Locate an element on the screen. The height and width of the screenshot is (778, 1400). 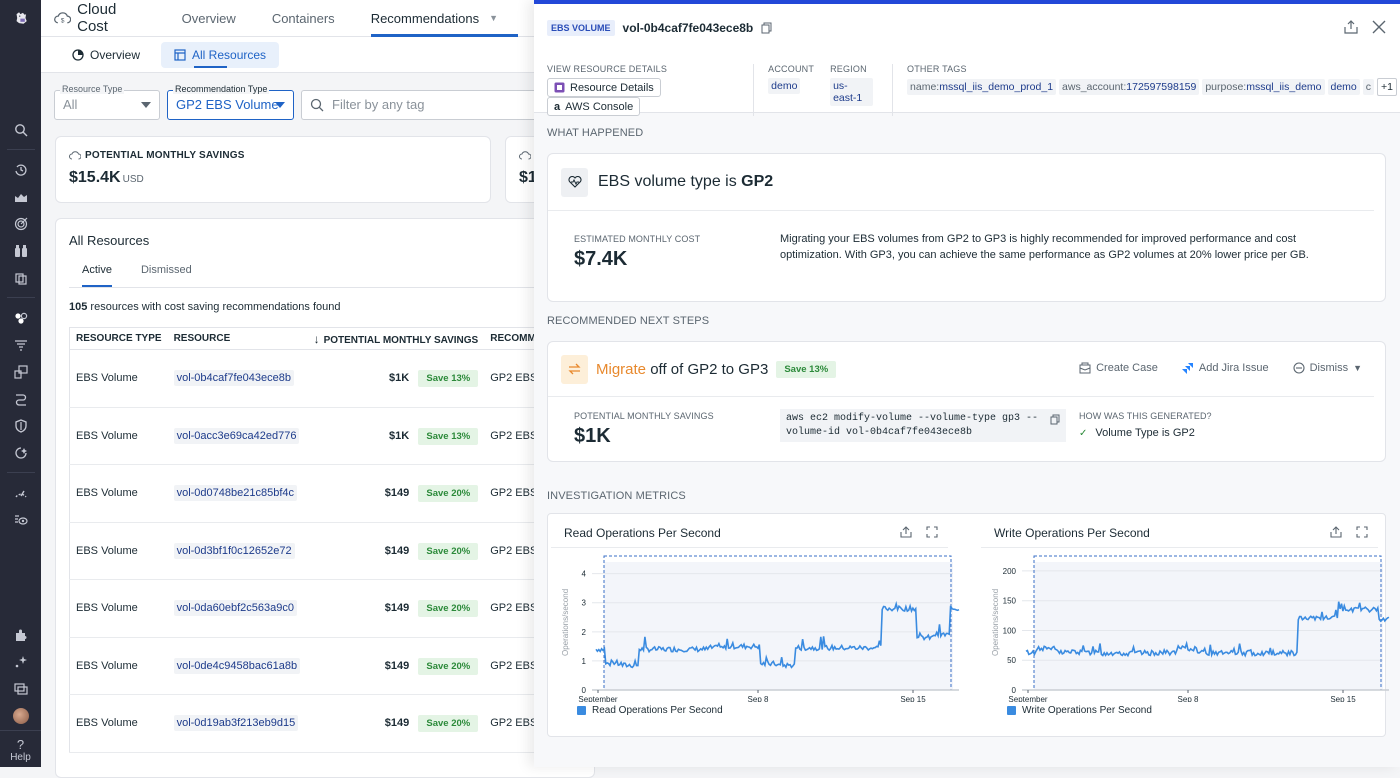
binoculars-icon is located at coordinates (20, 250).